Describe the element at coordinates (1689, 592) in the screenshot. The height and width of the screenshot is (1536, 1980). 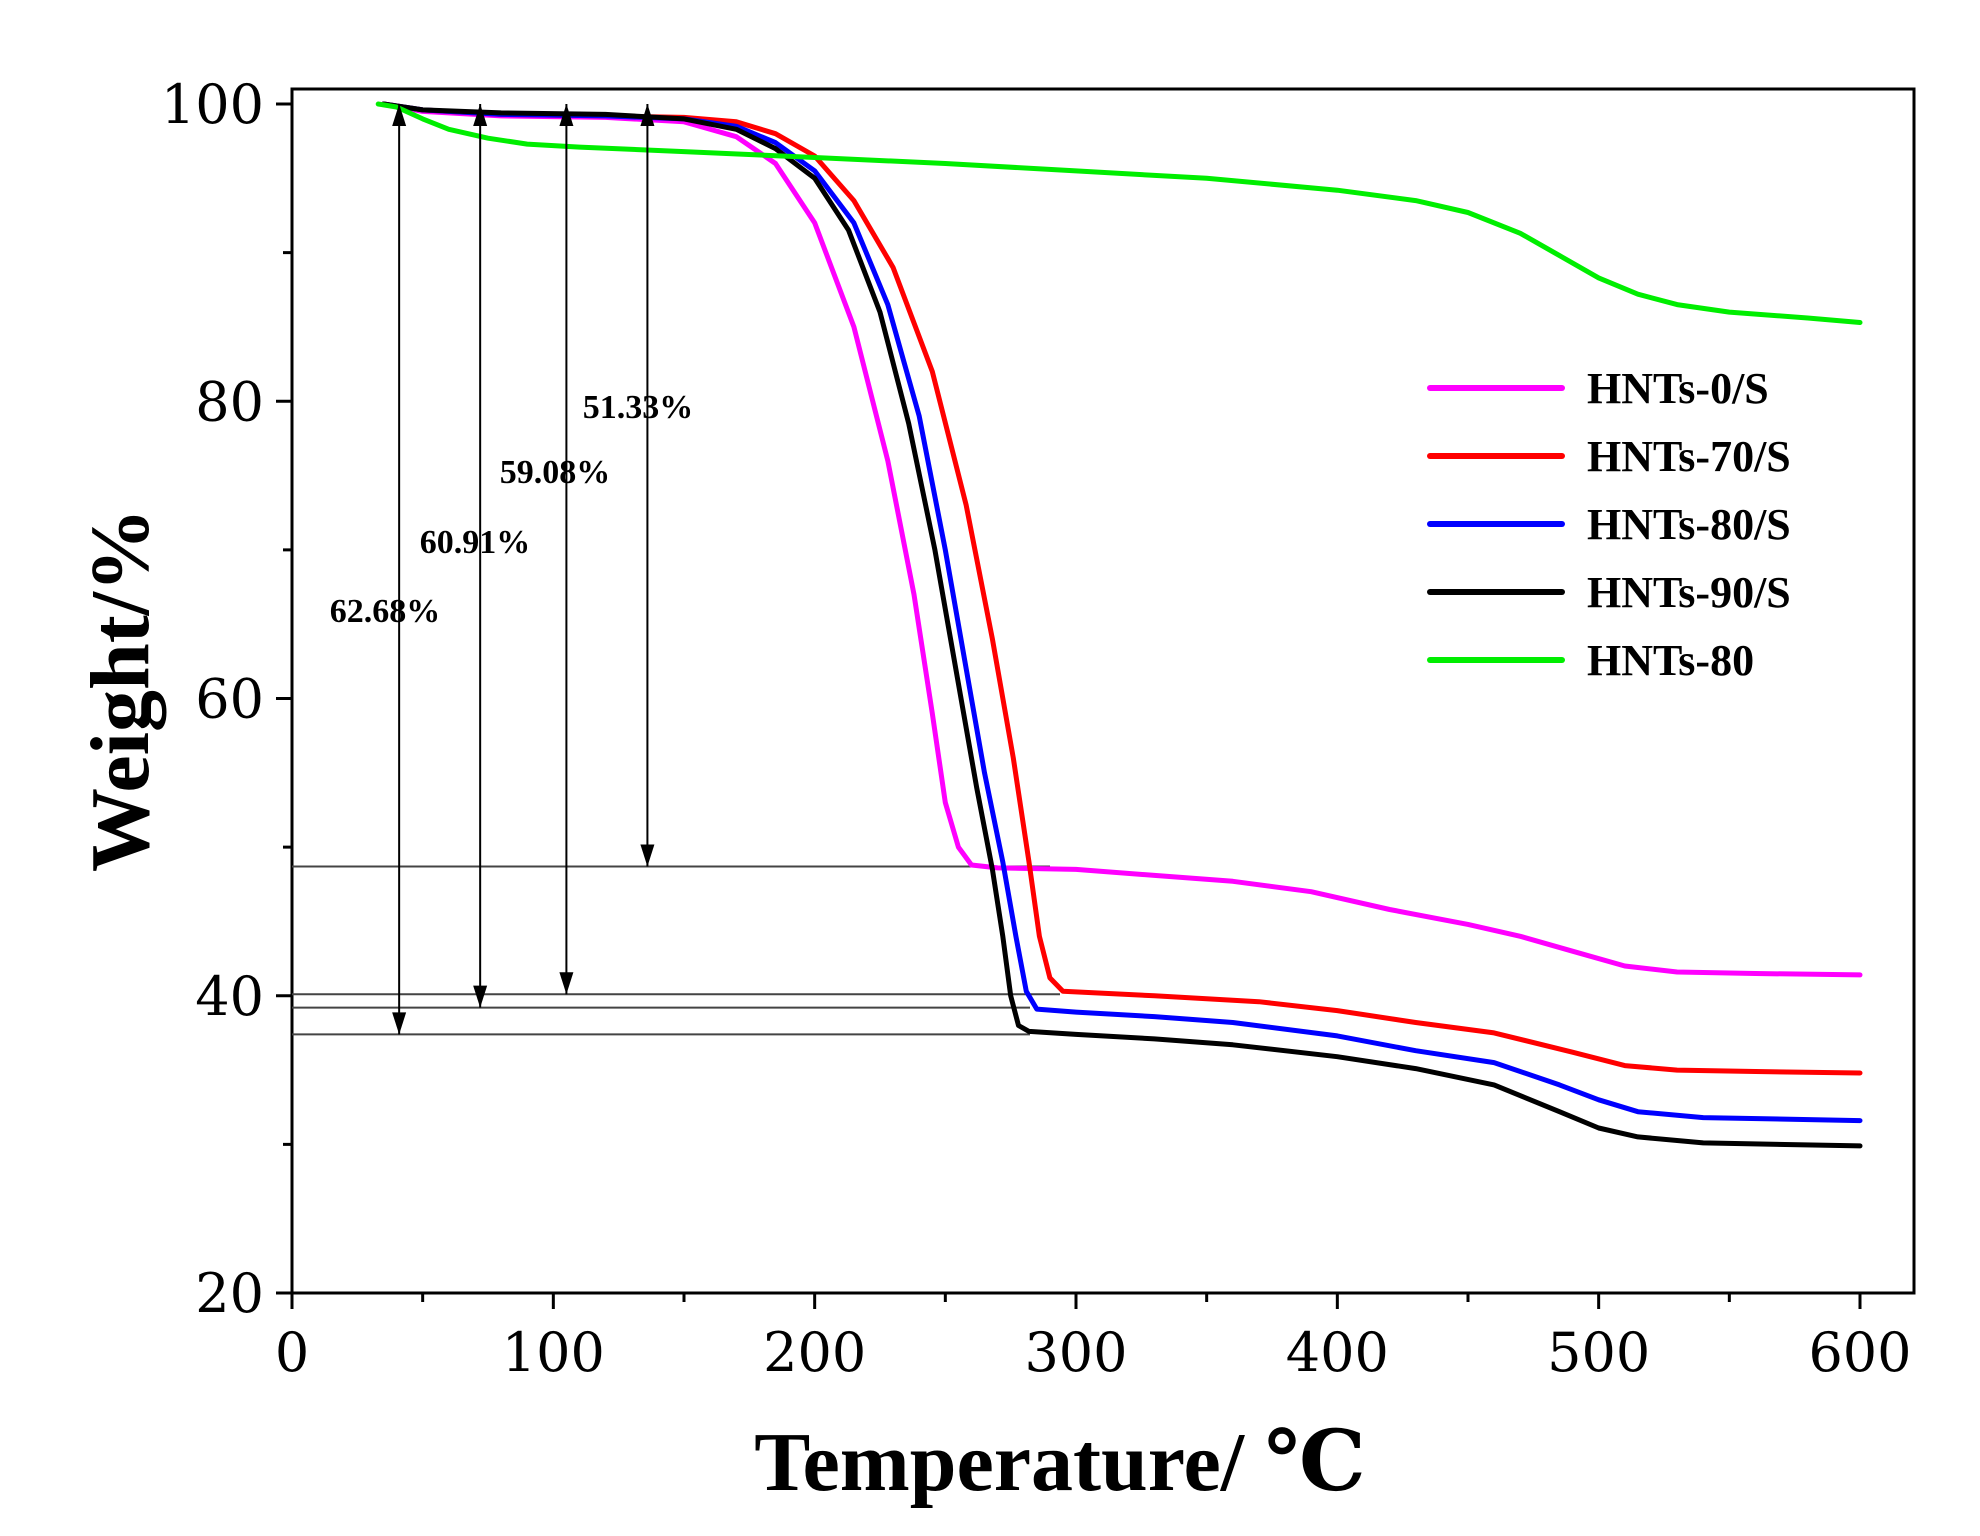
I see `legend-label-HNTs-90/S: HNTs-90/S` at that location.